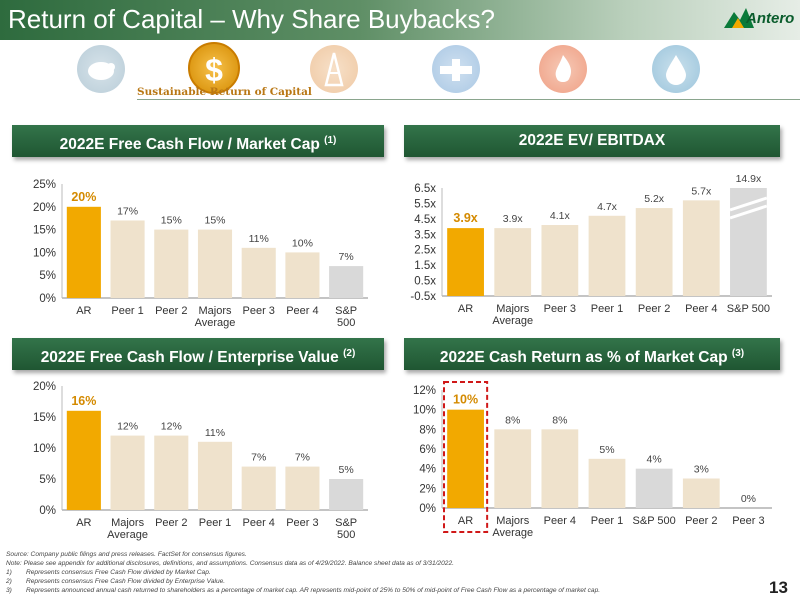  I want to click on y-tick-label: 5.5x, so click(425, 204).